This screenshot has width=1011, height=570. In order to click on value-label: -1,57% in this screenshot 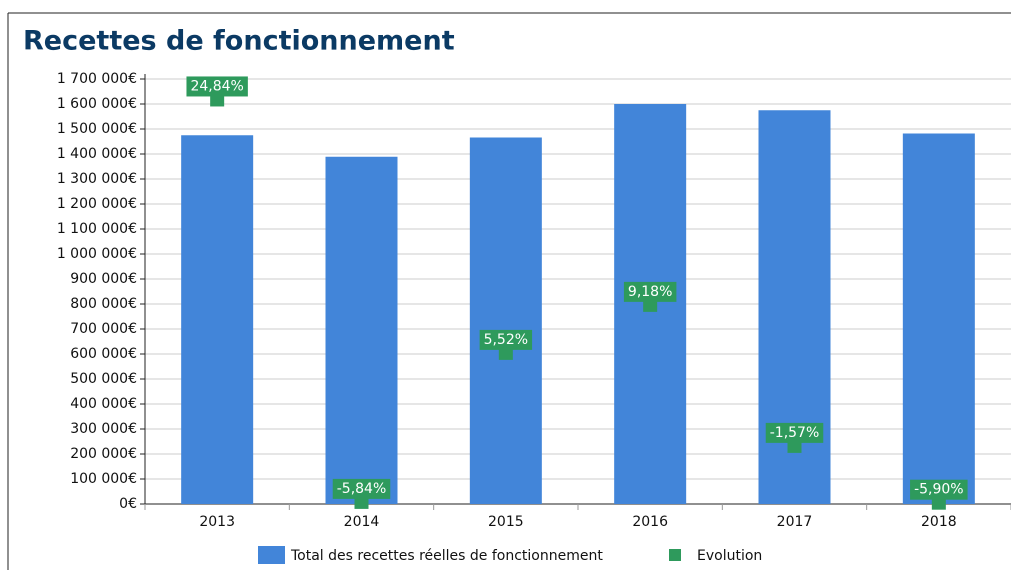, I will do `click(795, 433)`.